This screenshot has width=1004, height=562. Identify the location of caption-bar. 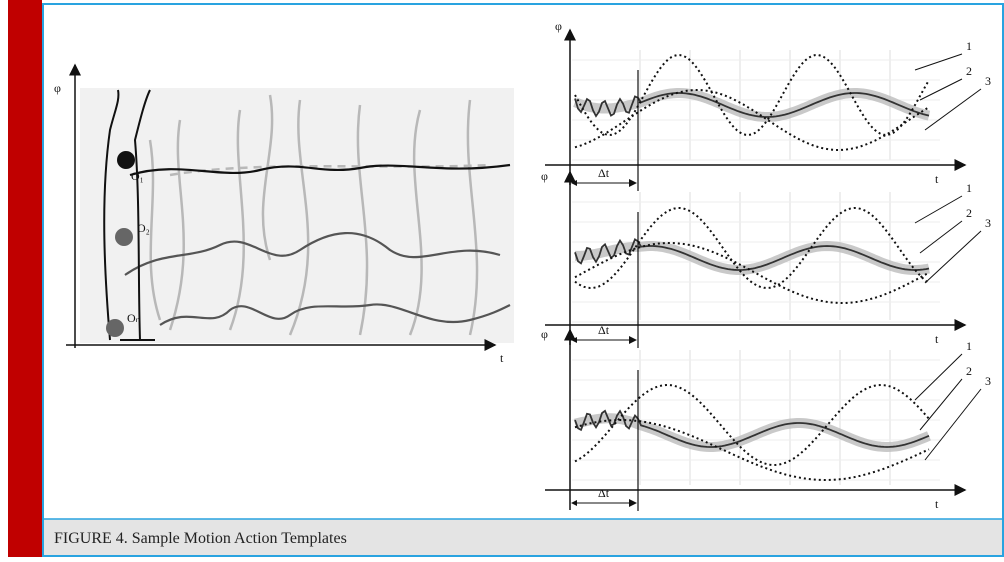
(523, 537).